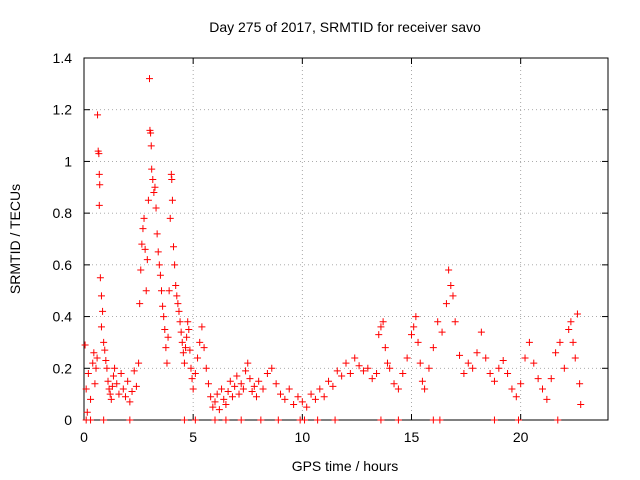  I want to click on x-tick-label: 5, so click(193, 437).